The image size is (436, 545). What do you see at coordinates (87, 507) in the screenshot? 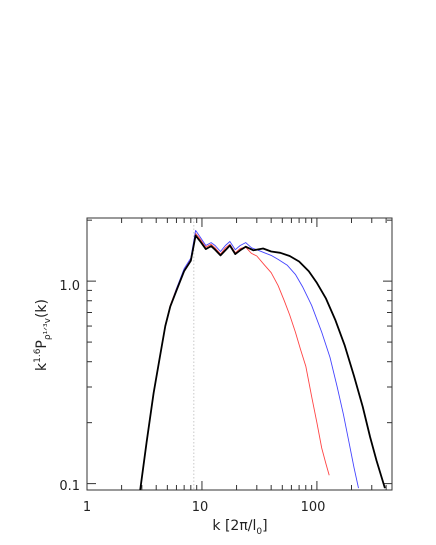
I see `x-tick-label-1: 1` at bounding box center [87, 507].